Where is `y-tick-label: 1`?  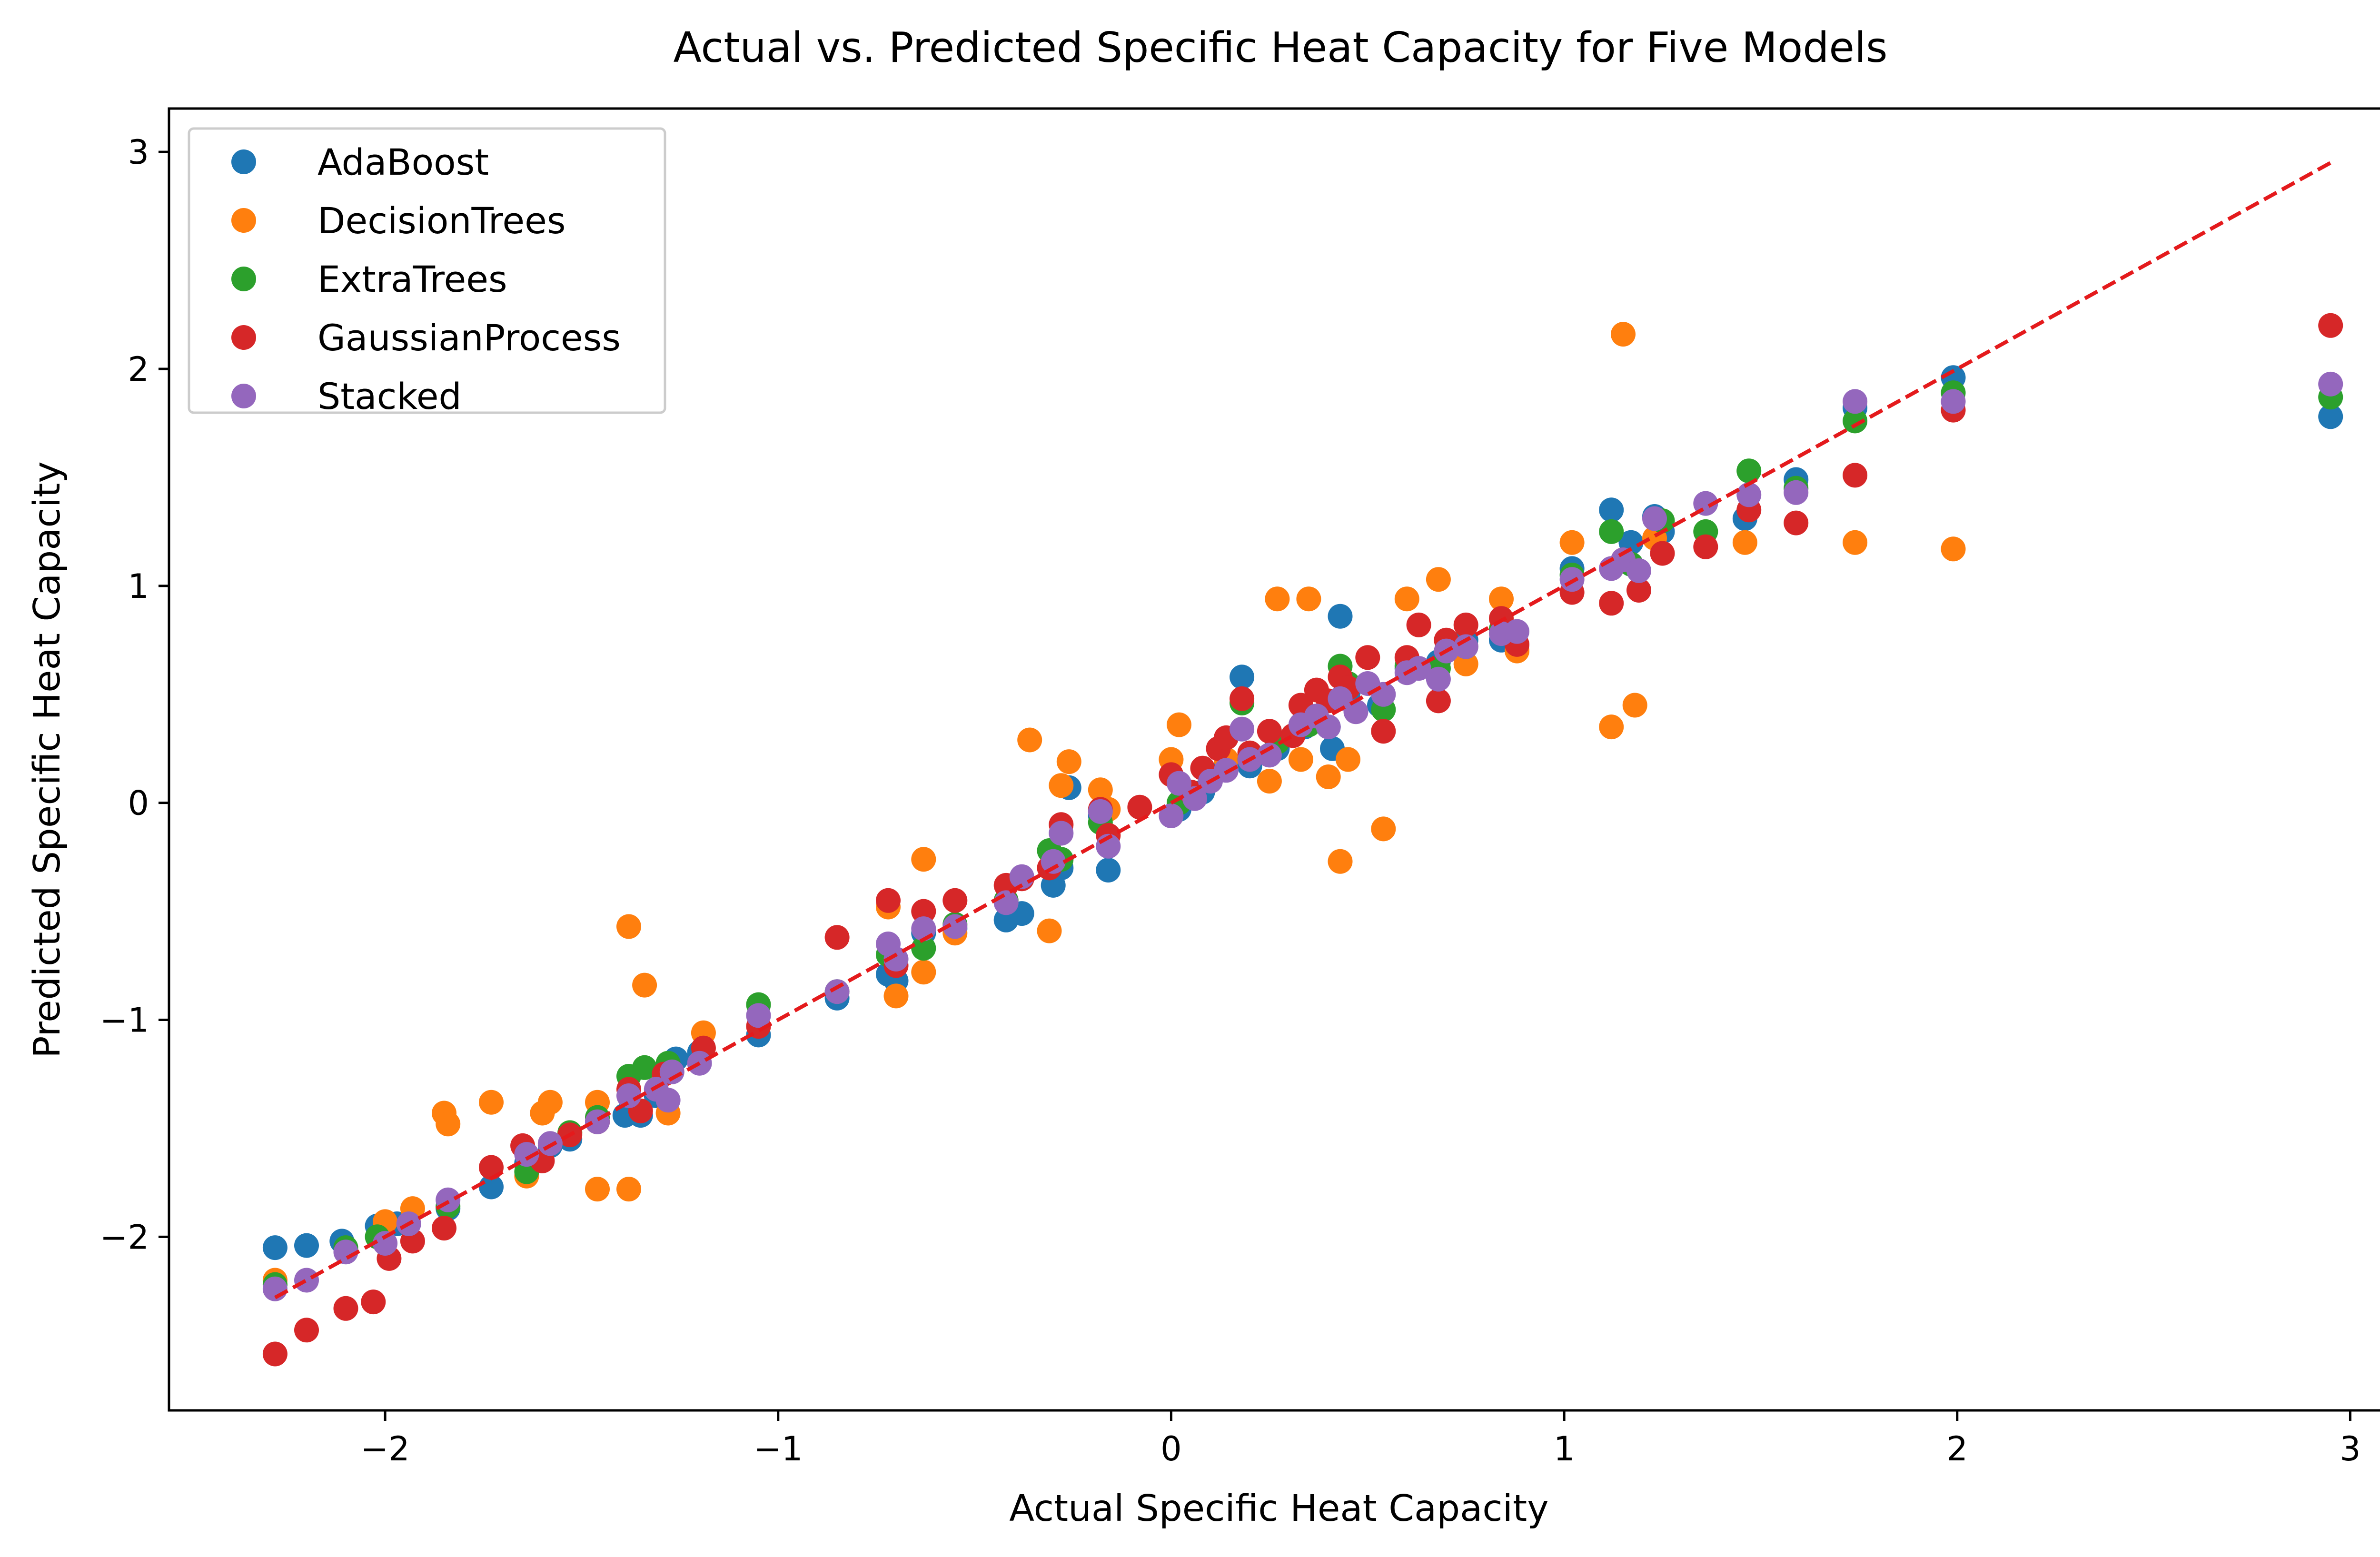 y-tick-label: 1 is located at coordinates (138, 586).